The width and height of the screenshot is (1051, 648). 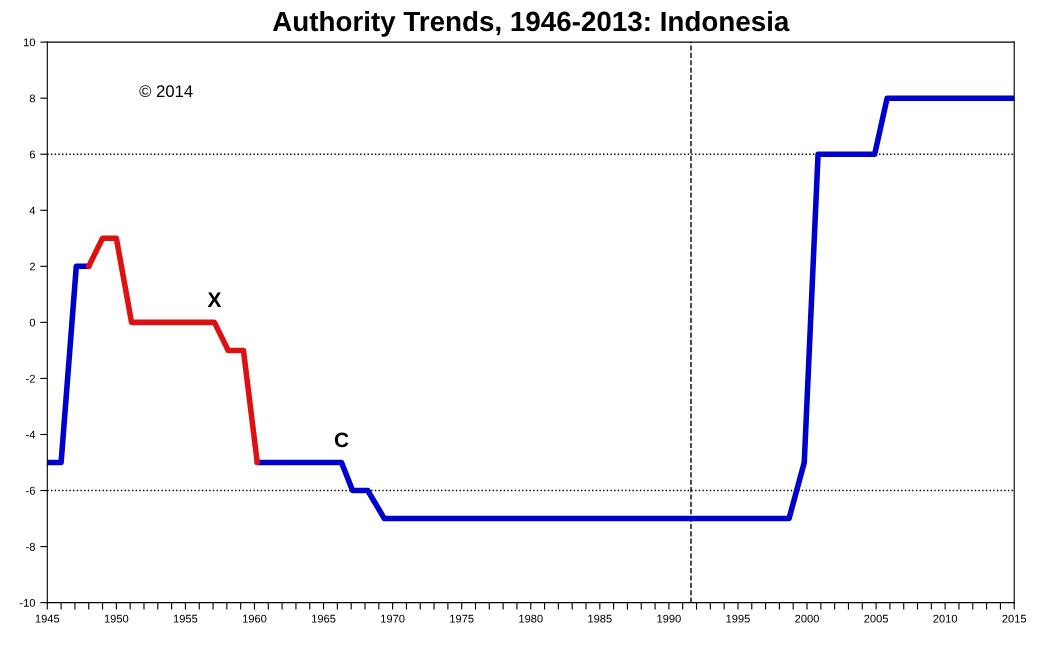 What do you see at coordinates (32, 266) in the screenshot?
I see `y-tick-label: 2` at bounding box center [32, 266].